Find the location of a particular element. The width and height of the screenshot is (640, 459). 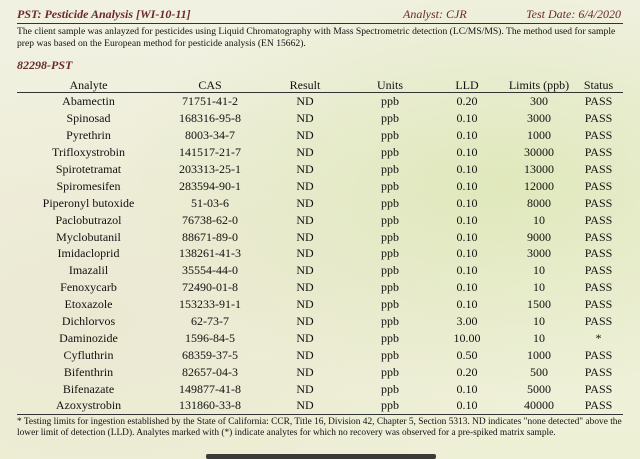

cell-limits: 5000 is located at coordinates (539, 388).